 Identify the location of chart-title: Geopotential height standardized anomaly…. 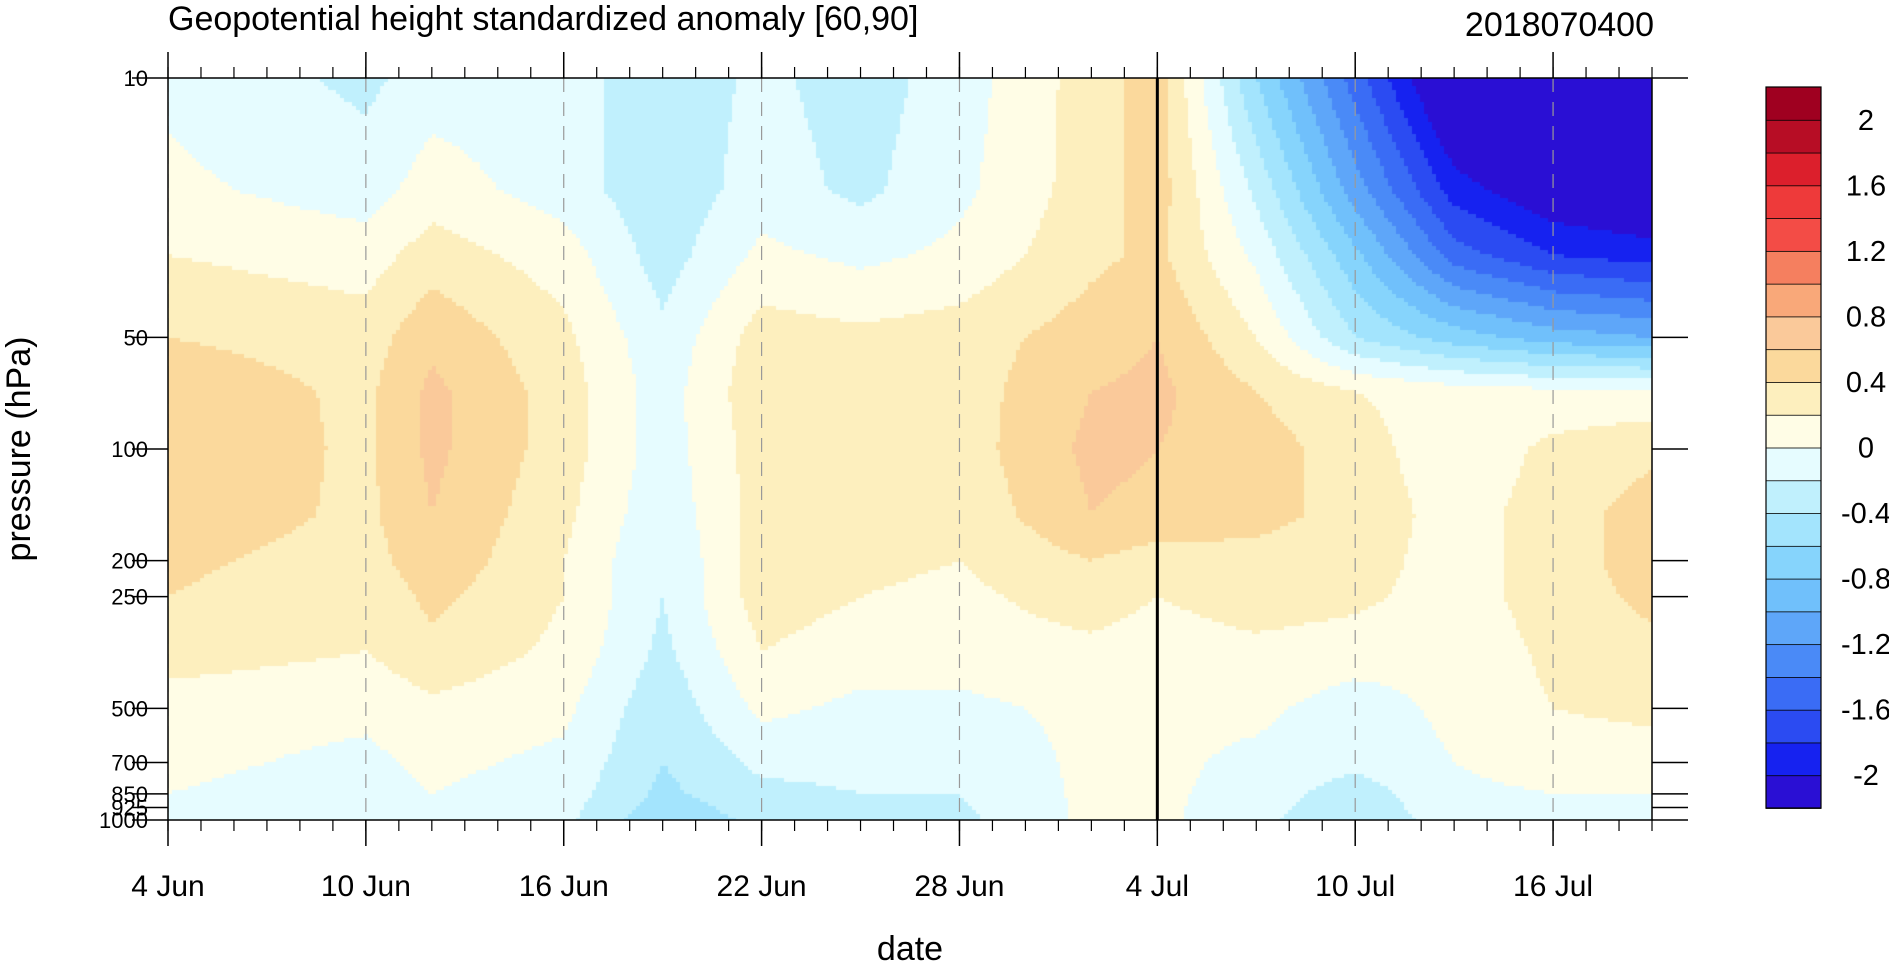
(543, 19).